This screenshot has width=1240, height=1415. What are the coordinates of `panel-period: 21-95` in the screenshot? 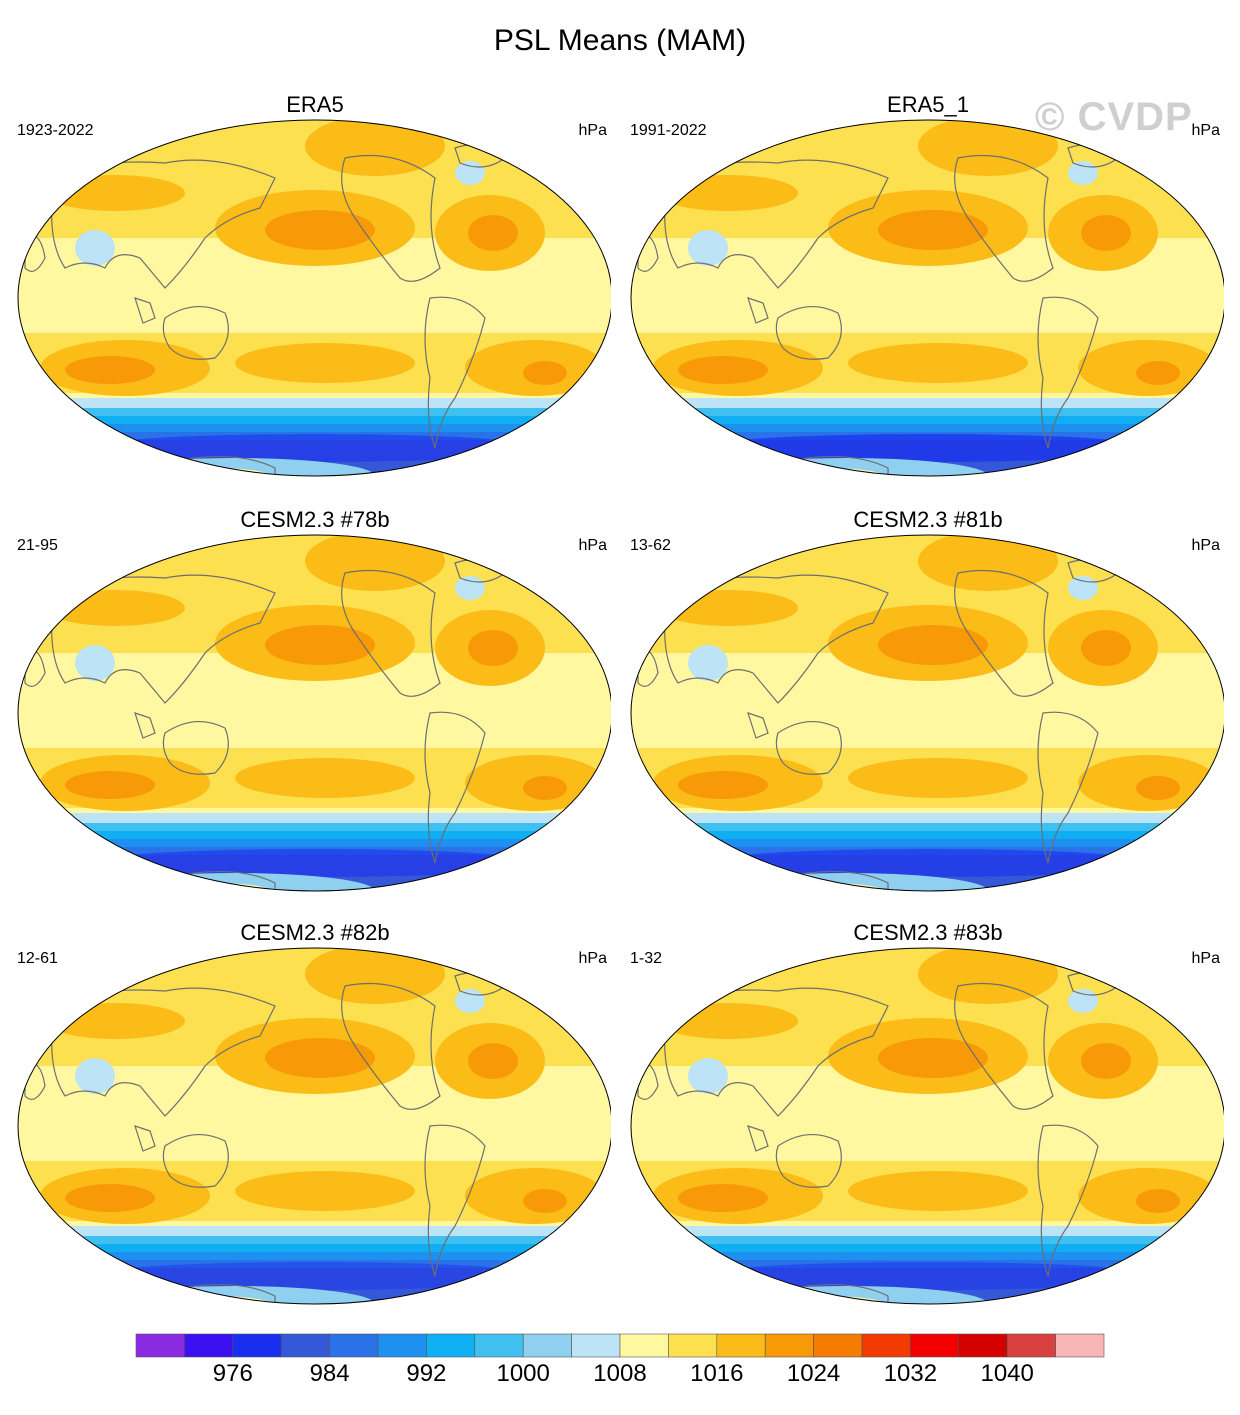 It's located at (37, 545).